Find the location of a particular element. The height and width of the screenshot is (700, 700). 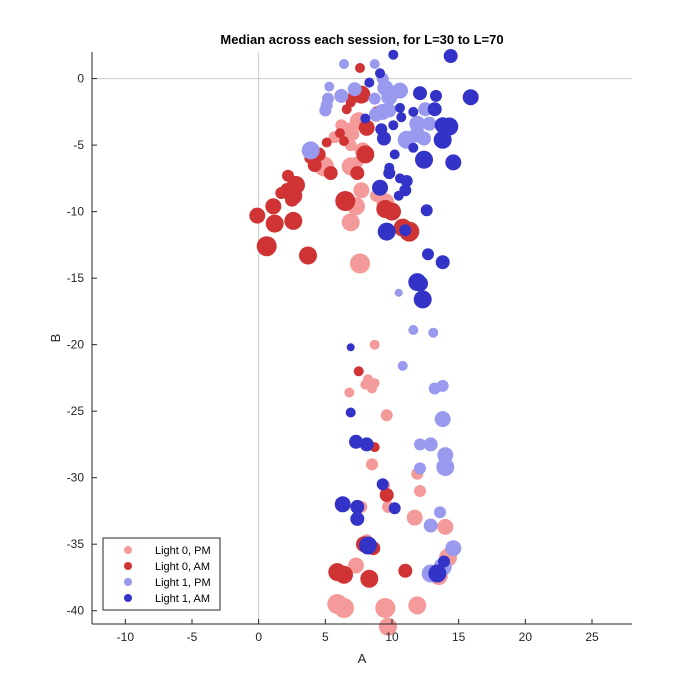

x-tick-label: 10 is located at coordinates (392, 637).